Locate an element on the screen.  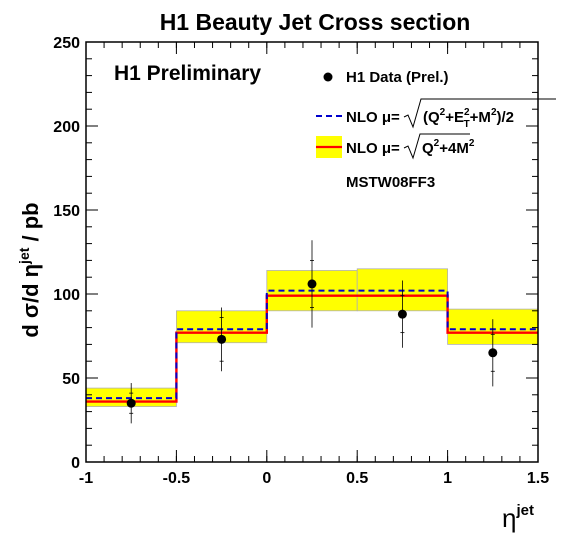
y-tick-label: 150 is located at coordinates (66, 211).